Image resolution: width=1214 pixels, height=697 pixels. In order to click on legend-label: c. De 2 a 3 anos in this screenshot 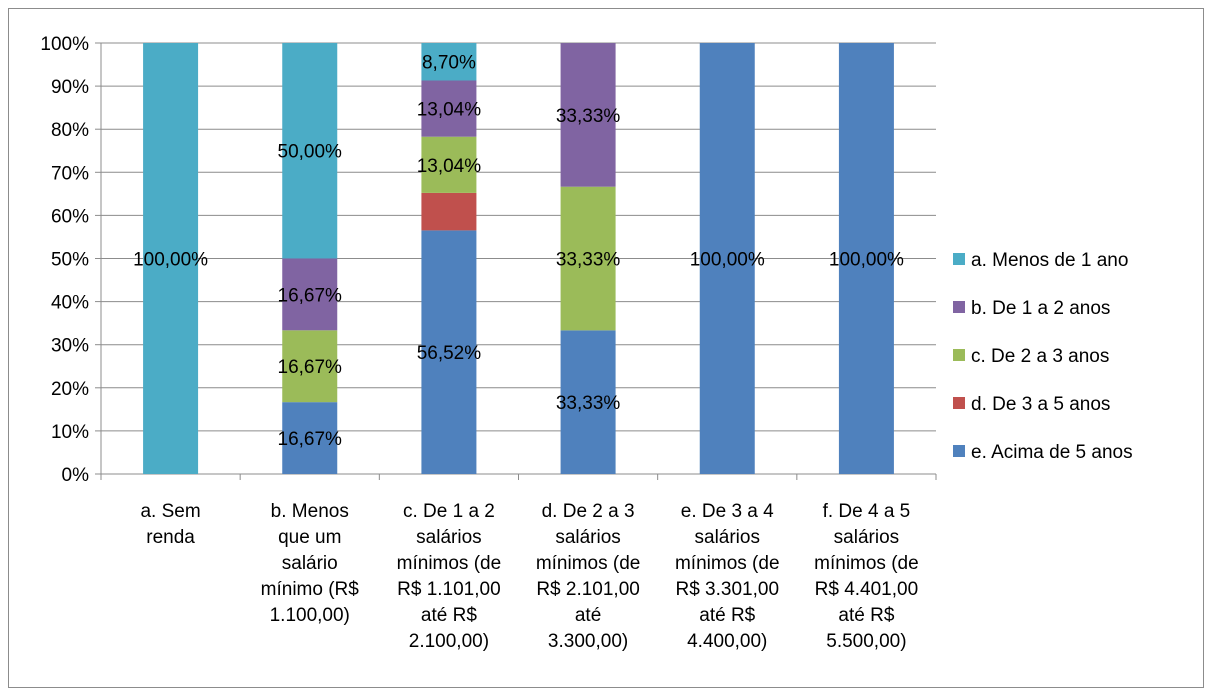, I will do `click(1040, 356)`.